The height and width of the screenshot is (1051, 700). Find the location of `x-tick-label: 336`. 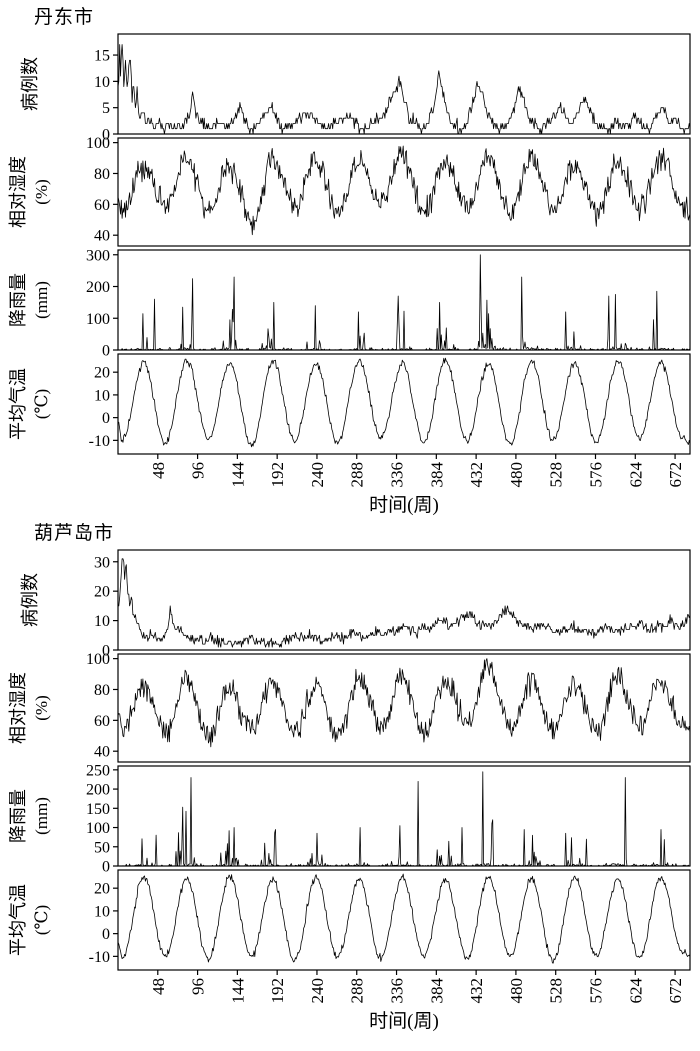

x-tick-label: 336 is located at coordinates (397, 475).